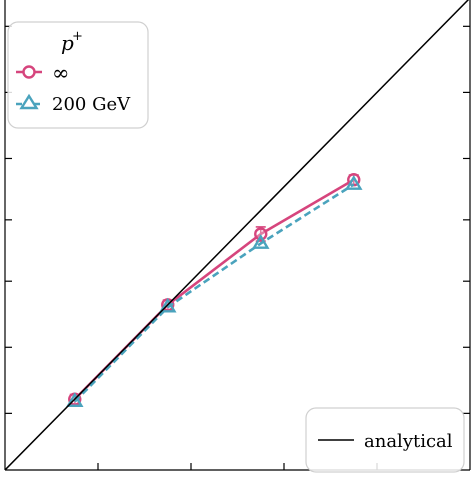 Image resolution: width=474 pixels, height=479 pixels. What do you see at coordinates (91, 104) in the screenshot?
I see `legend-entry-200gev: 200 GeV` at bounding box center [91, 104].